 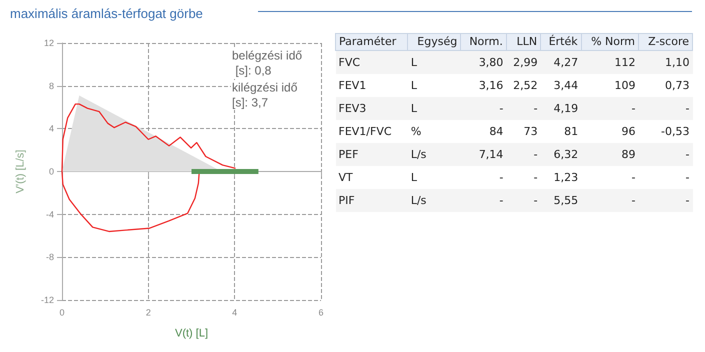 I want to click on text: 4,27, so click(x=566, y=62).